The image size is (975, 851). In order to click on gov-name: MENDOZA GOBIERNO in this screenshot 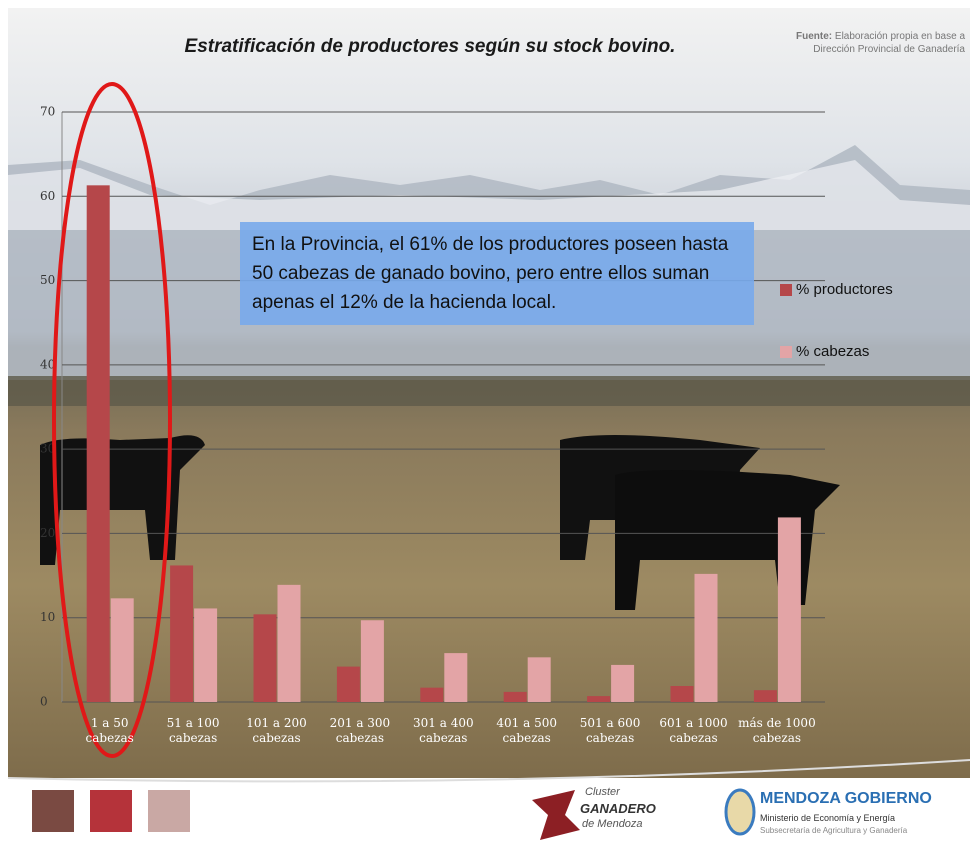, I will do `click(846, 798)`.